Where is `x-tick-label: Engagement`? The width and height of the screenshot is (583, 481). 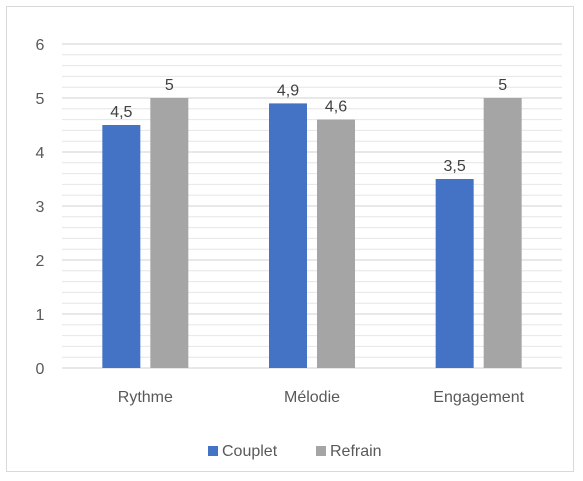
x-tick-label: Engagement is located at coordinates (478, 397).